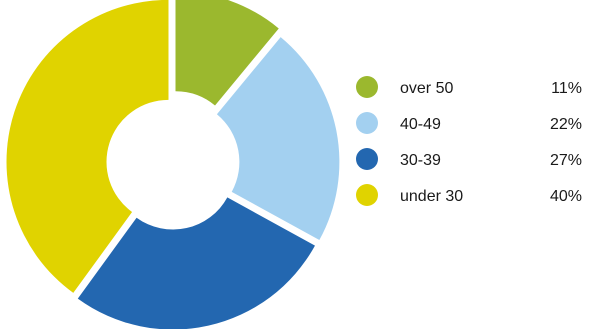 This screenshot has height=329, width=593. I want to click on legend-item: 30-39 27%, so click(469, 159).